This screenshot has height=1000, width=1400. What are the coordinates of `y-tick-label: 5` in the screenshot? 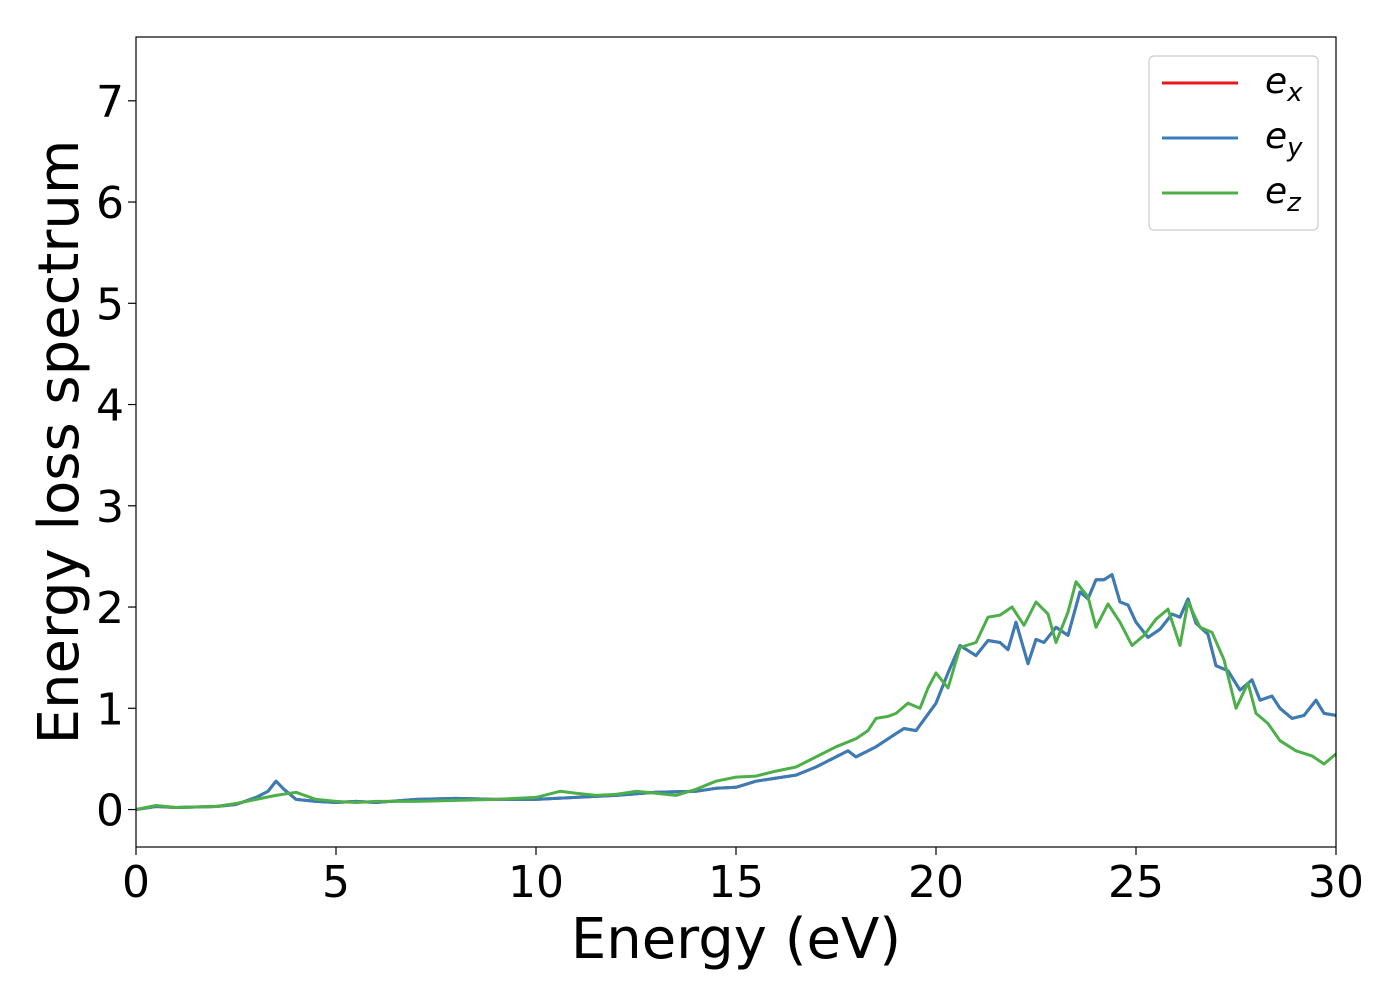 It's located at (110, 304).